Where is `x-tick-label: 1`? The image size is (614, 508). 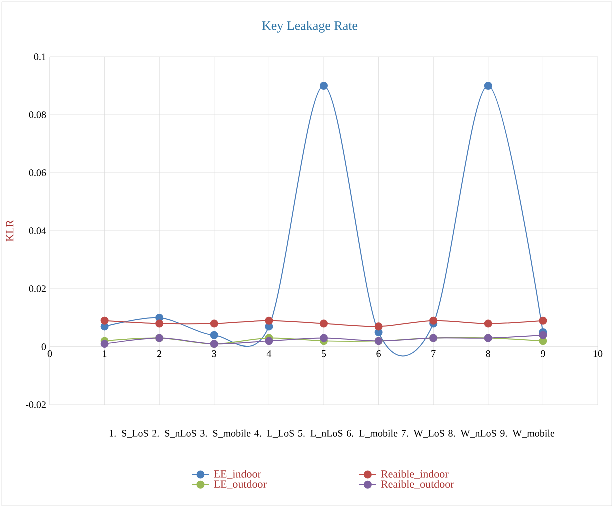
x-tick-label: 1 is located at coordinates (105, 354).